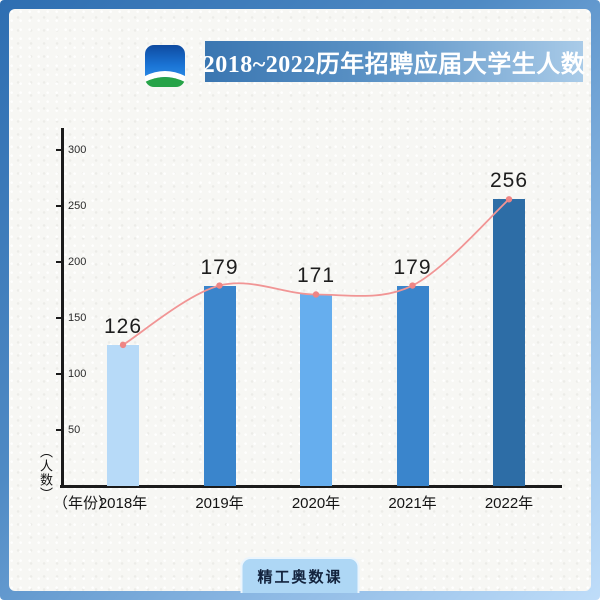 Image resolution: width=600 pixels, height=600 pixels. I want to click on x-tick-label-2019年: 2019年, so click(219, 503).